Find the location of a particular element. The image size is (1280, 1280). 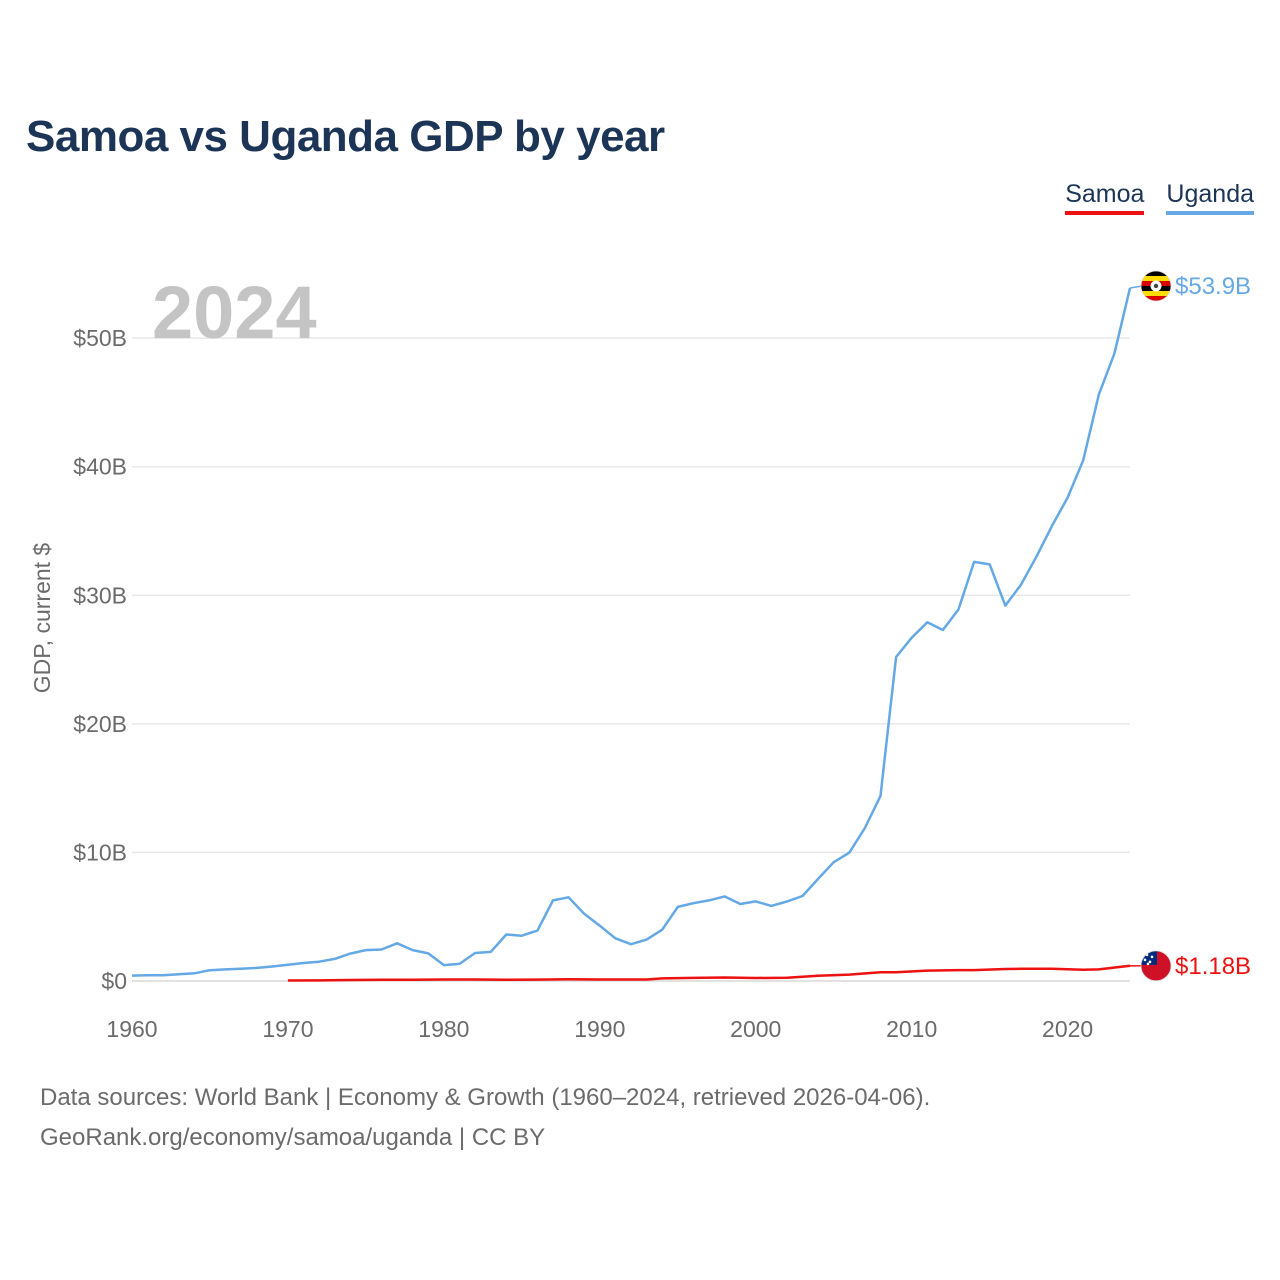

legend-item-samoa: Samoa is located at coordinates (1105, 197).